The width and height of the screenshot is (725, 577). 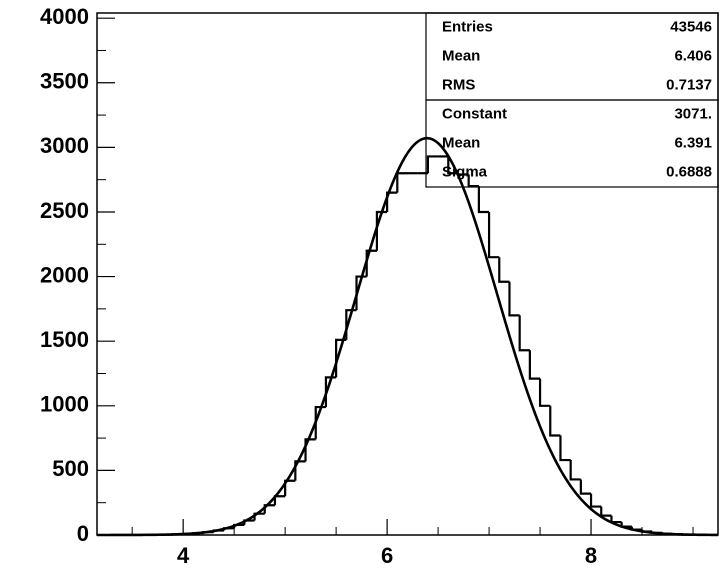 What do you see at coordinates (387, 555) in the screenshot?
I see `x-tick-label: 6` at bounding box center [387, 555].